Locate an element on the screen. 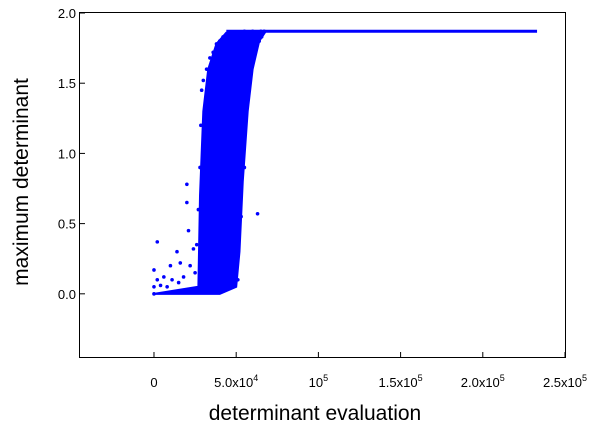  x-tick-label: 1.5x10⁵ is located at coordinates (401, 381).